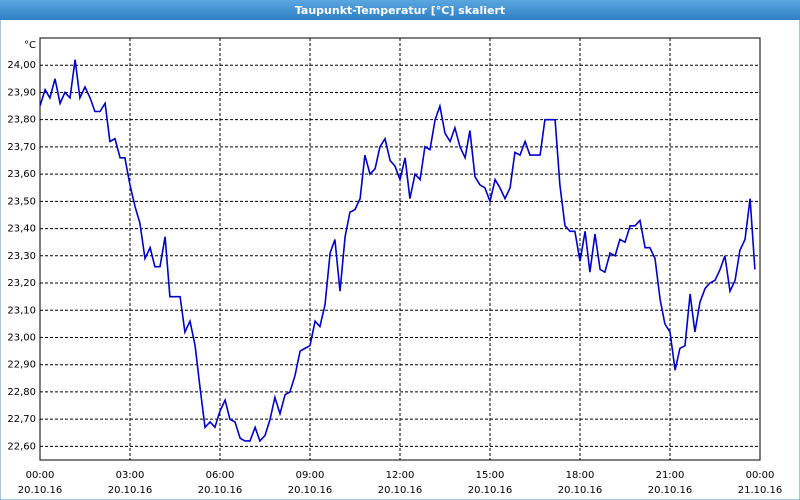 The height and width of the screenshot is (500, 800). Describe the element at coordinates (21, 201) in the screenshot. I see `y-tick-label: 23,50` at that location.